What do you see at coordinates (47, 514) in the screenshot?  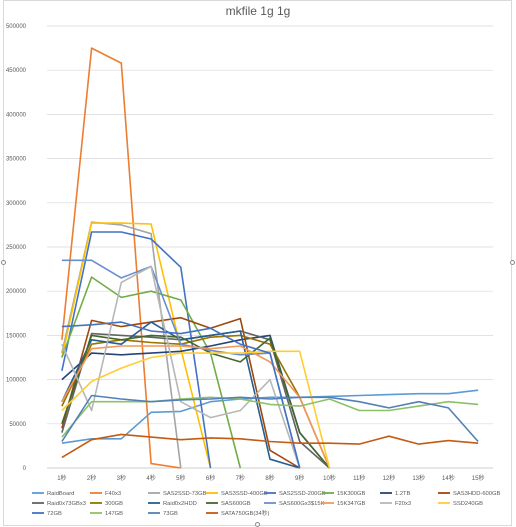 I see `legend-item: 72GB` at bounding box center [47, 514].